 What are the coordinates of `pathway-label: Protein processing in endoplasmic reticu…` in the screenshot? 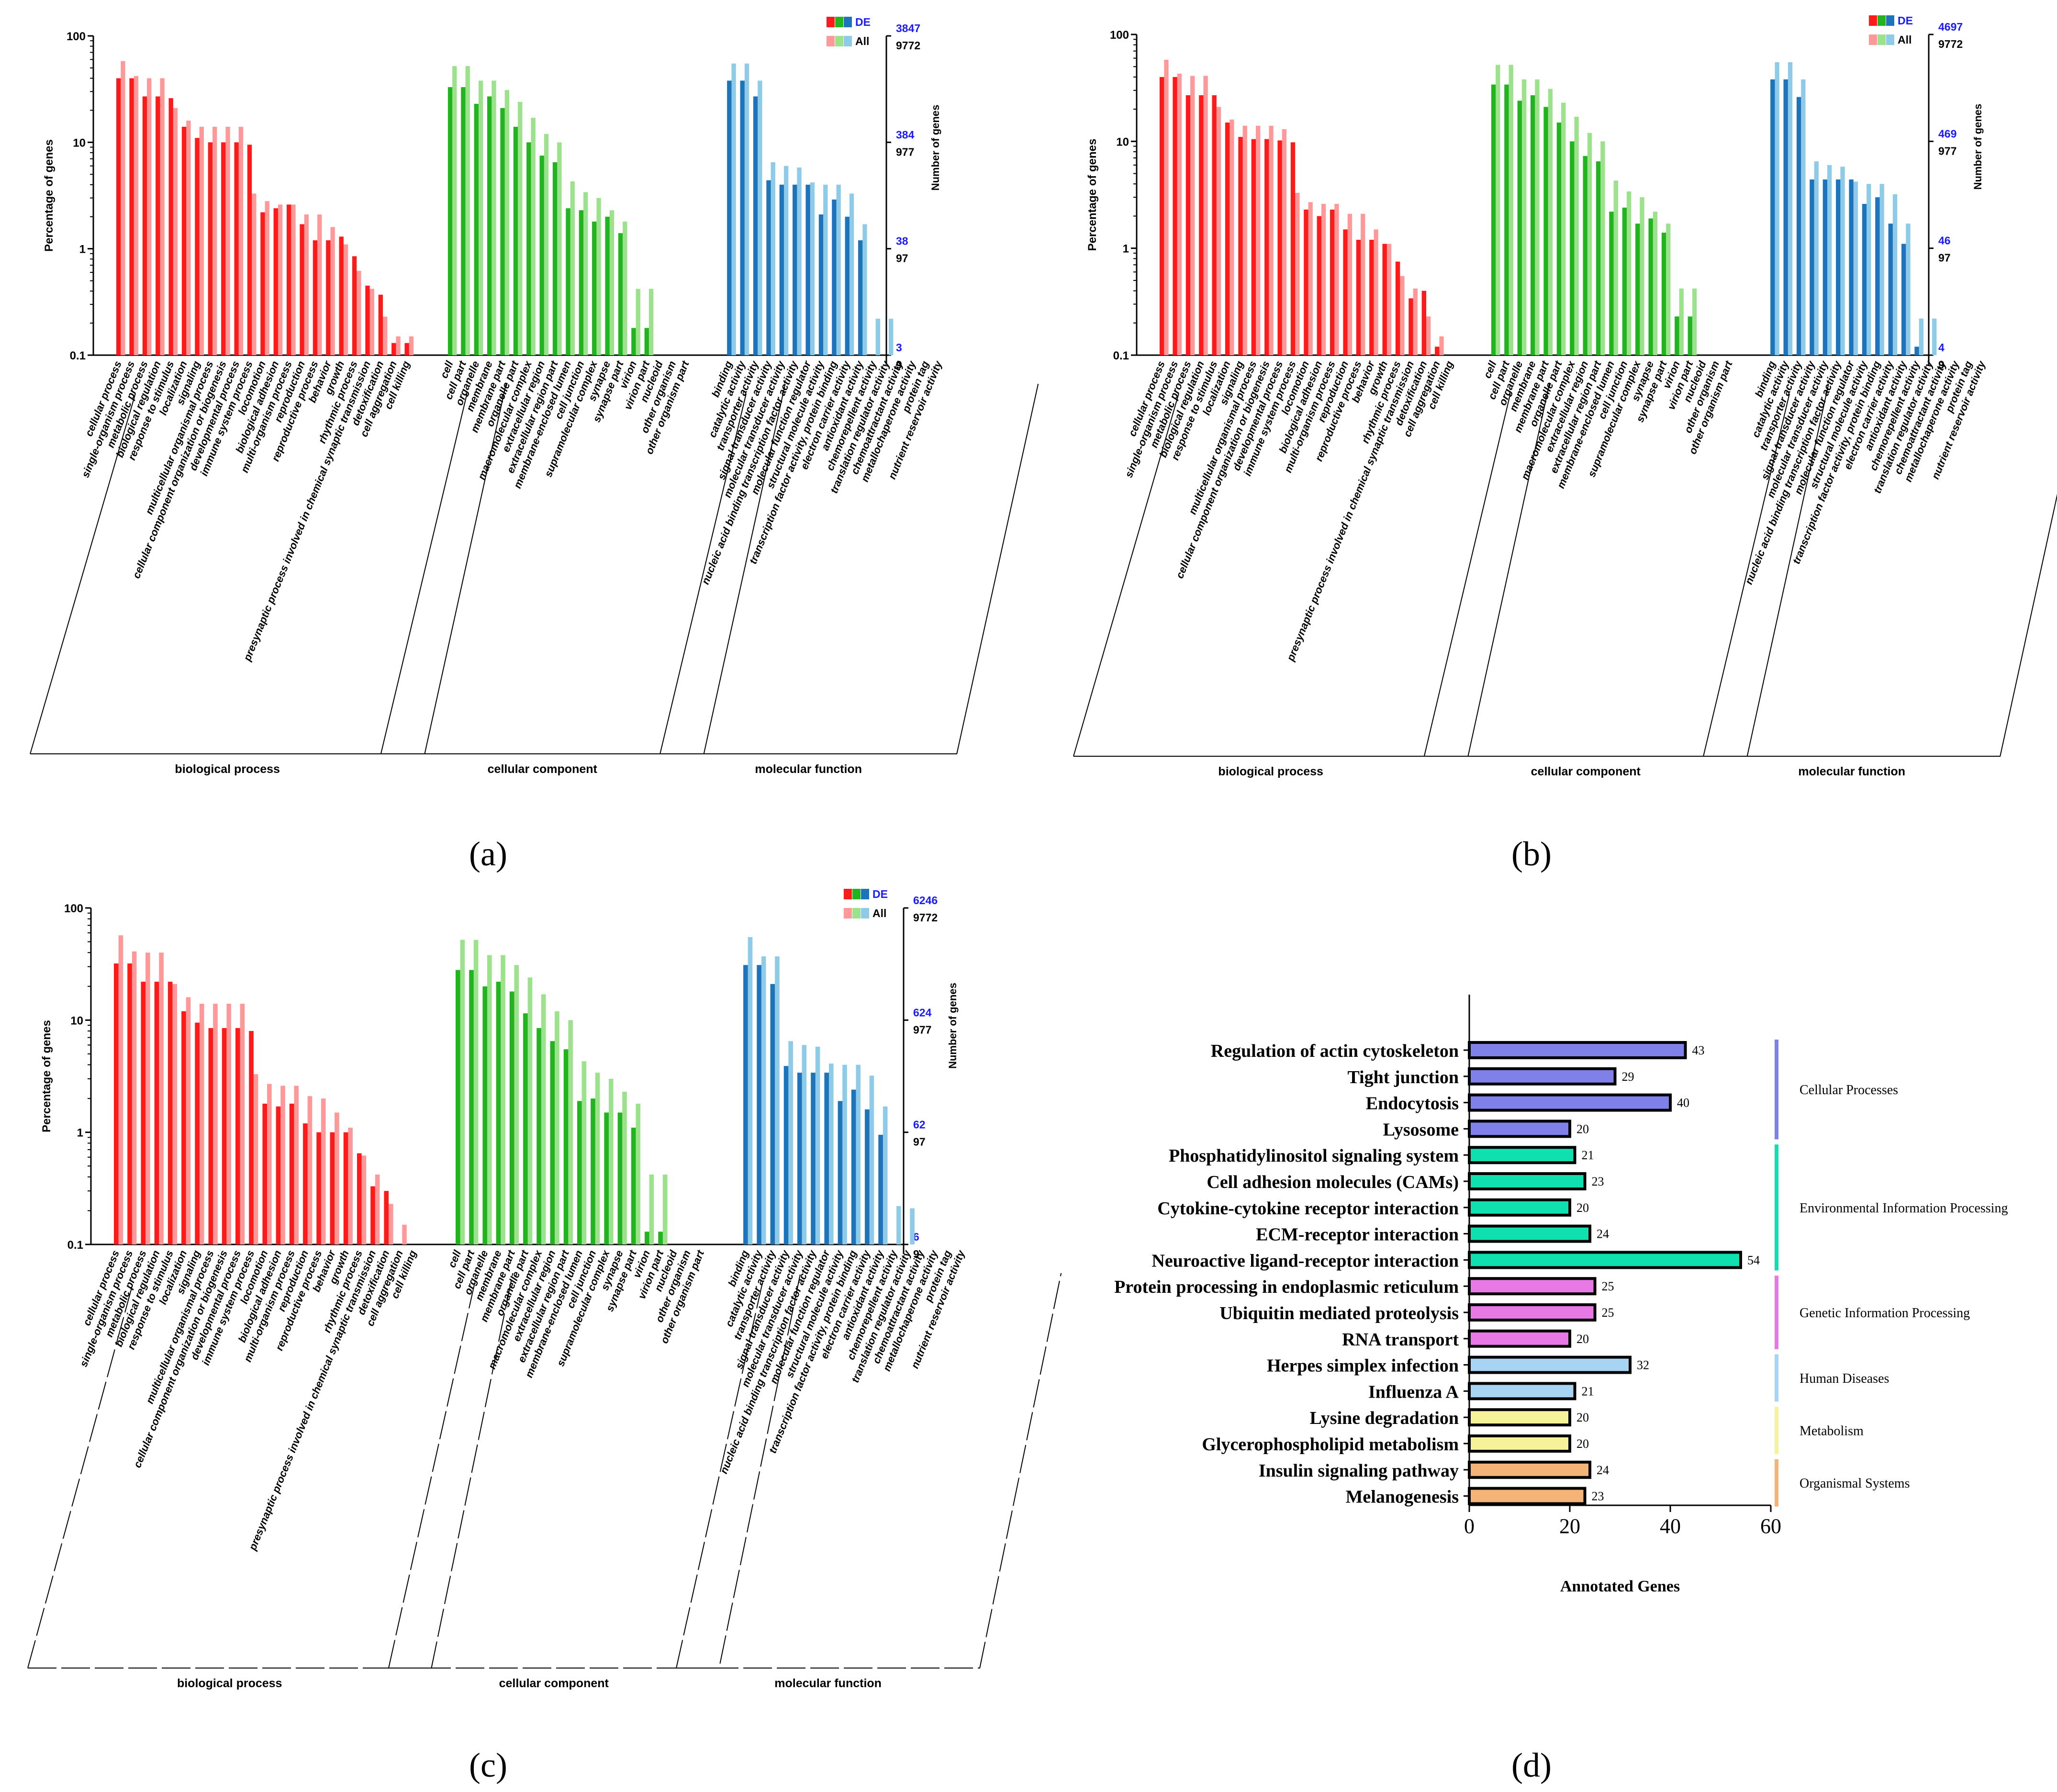 It's located at (1286, 1287).